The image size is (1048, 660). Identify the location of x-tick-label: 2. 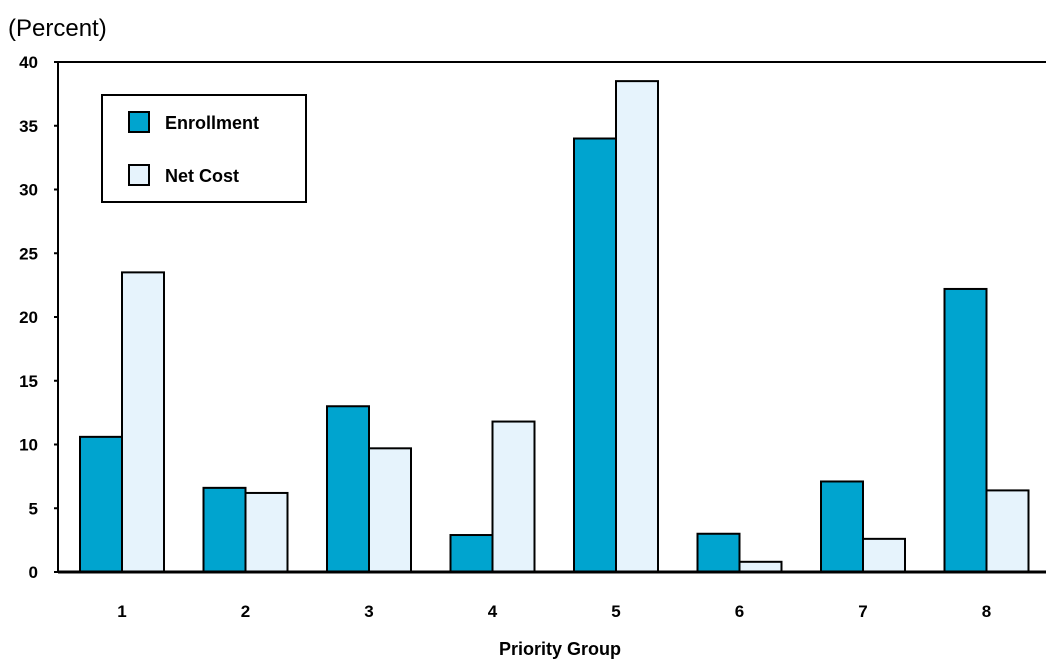
(245, 611).